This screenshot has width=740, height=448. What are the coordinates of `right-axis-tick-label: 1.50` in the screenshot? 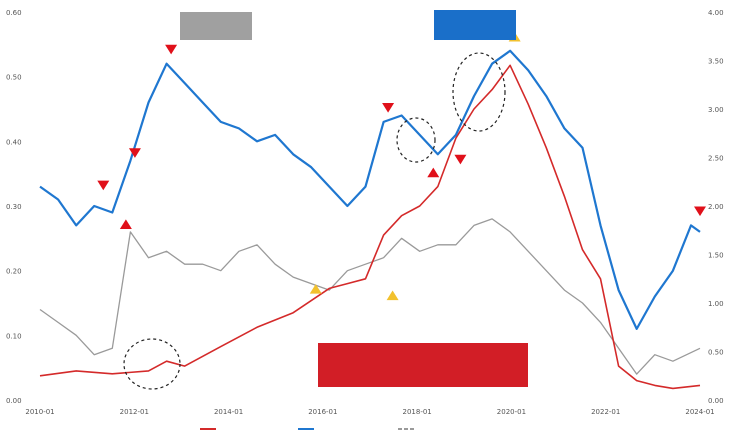 It's located at (716, 256).